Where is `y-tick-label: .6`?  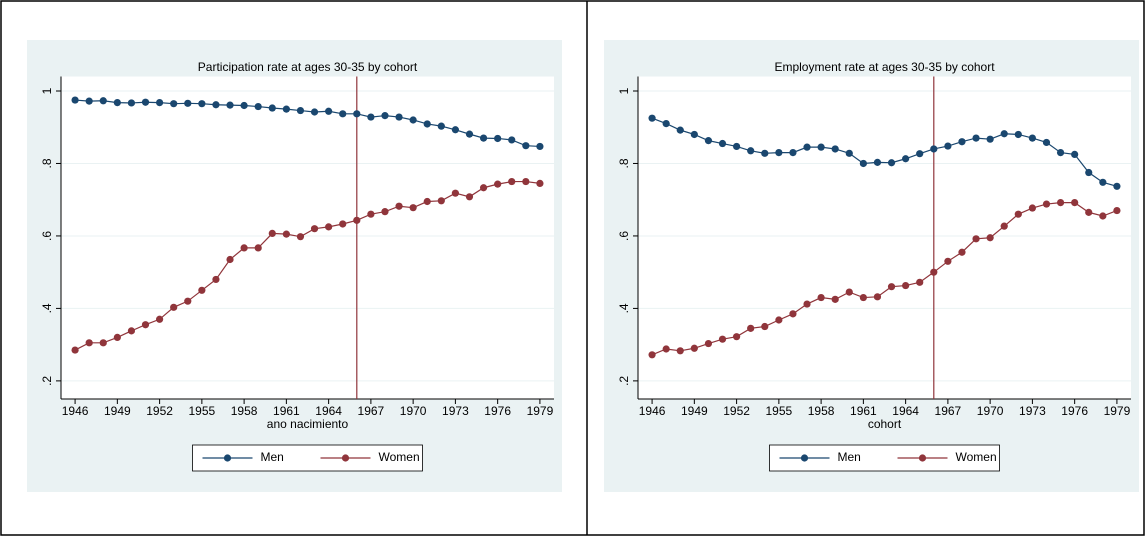
y-tick-label: .6 is located at coordinates (624, 236).